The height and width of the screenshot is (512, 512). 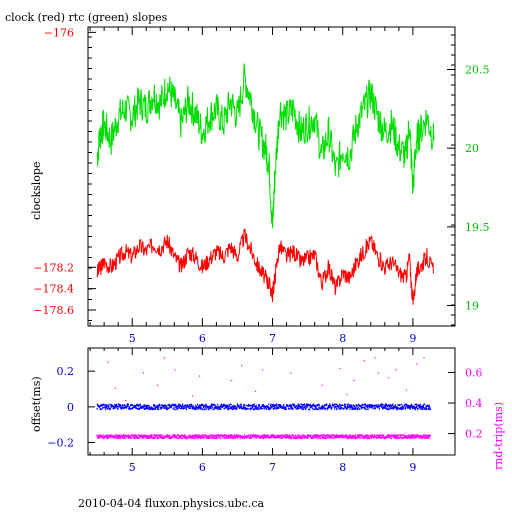 What do you see at coordinates (263, 398) in the screenshot?
I see `bottom-chart-series` at bounding box center [263, 398].